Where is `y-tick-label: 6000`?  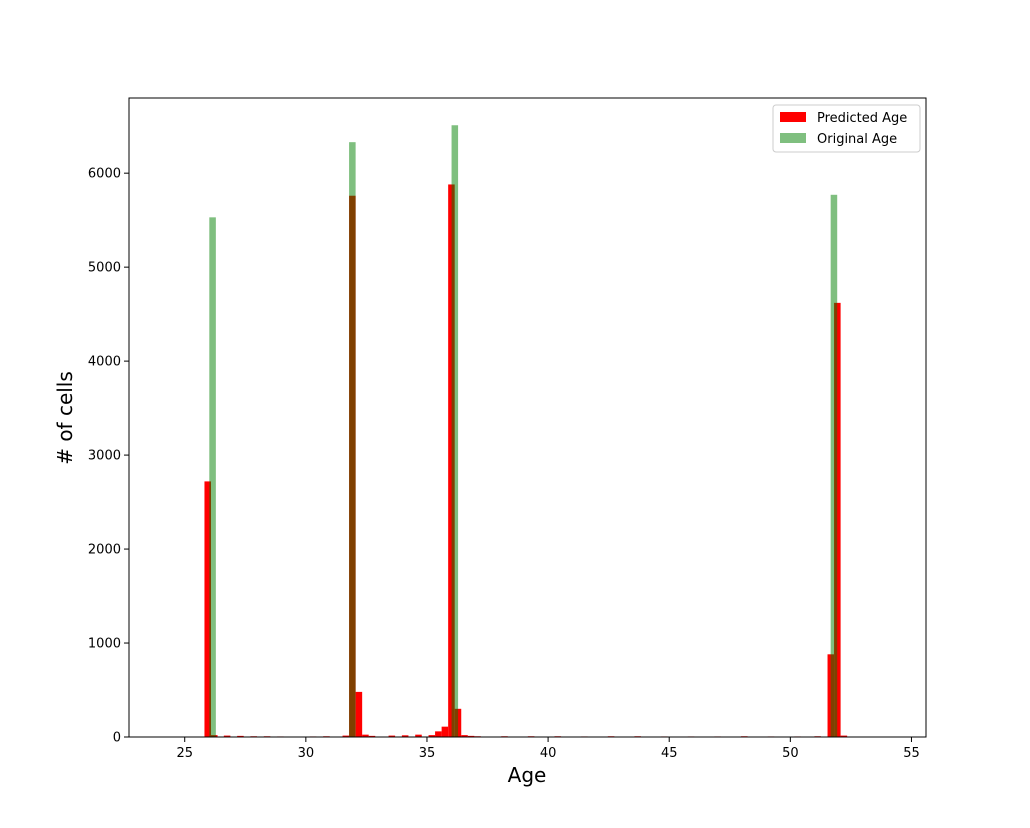
y-tick-label: 6000 is located at coordinates (104, 174).